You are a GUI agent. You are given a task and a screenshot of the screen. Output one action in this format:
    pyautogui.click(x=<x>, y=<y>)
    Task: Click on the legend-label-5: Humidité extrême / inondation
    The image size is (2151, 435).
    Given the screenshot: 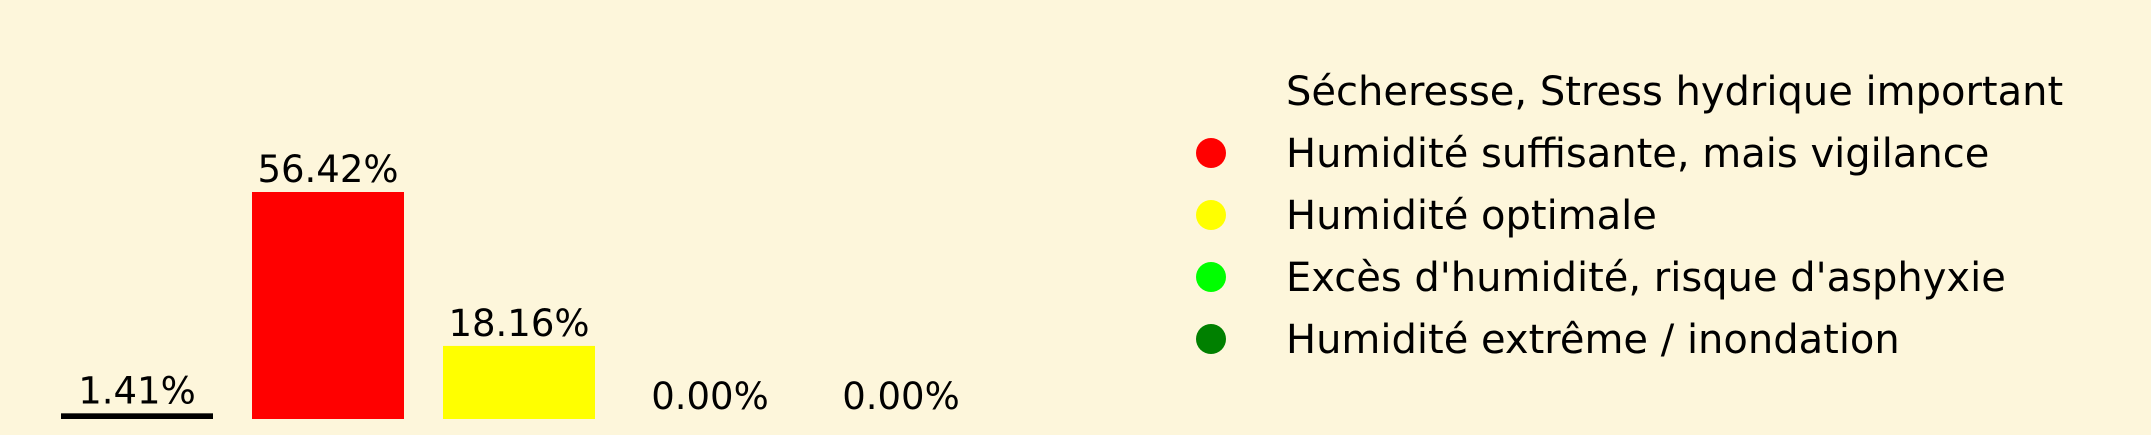 What is the action you would take?
    pyautogui.click(x=1593, y=340)
    